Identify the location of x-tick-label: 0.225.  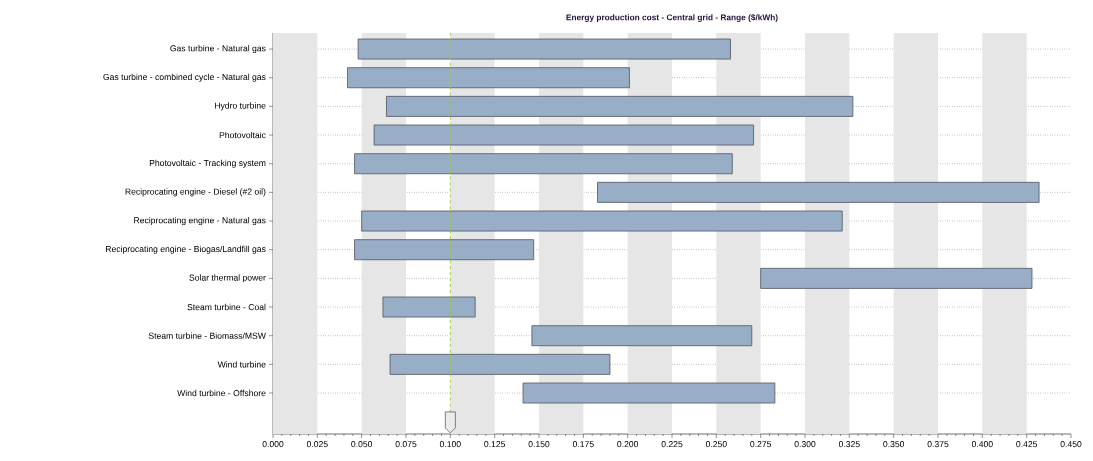
(672, 444).